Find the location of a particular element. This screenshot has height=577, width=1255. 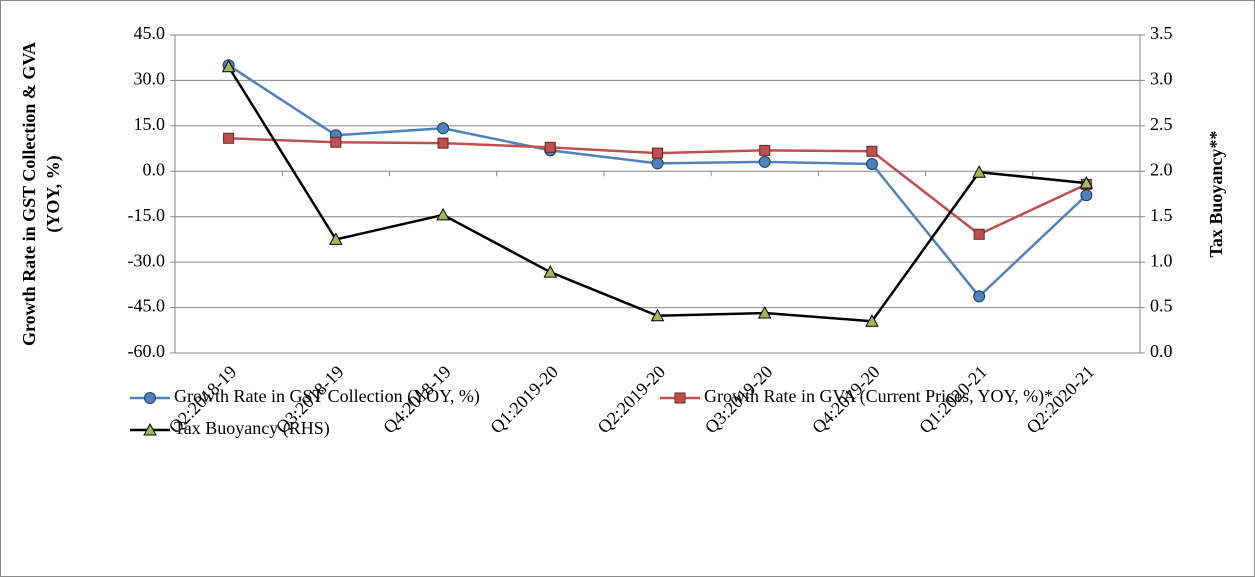

y-tick-label: 0.0 is located at coordinates (154, 169).